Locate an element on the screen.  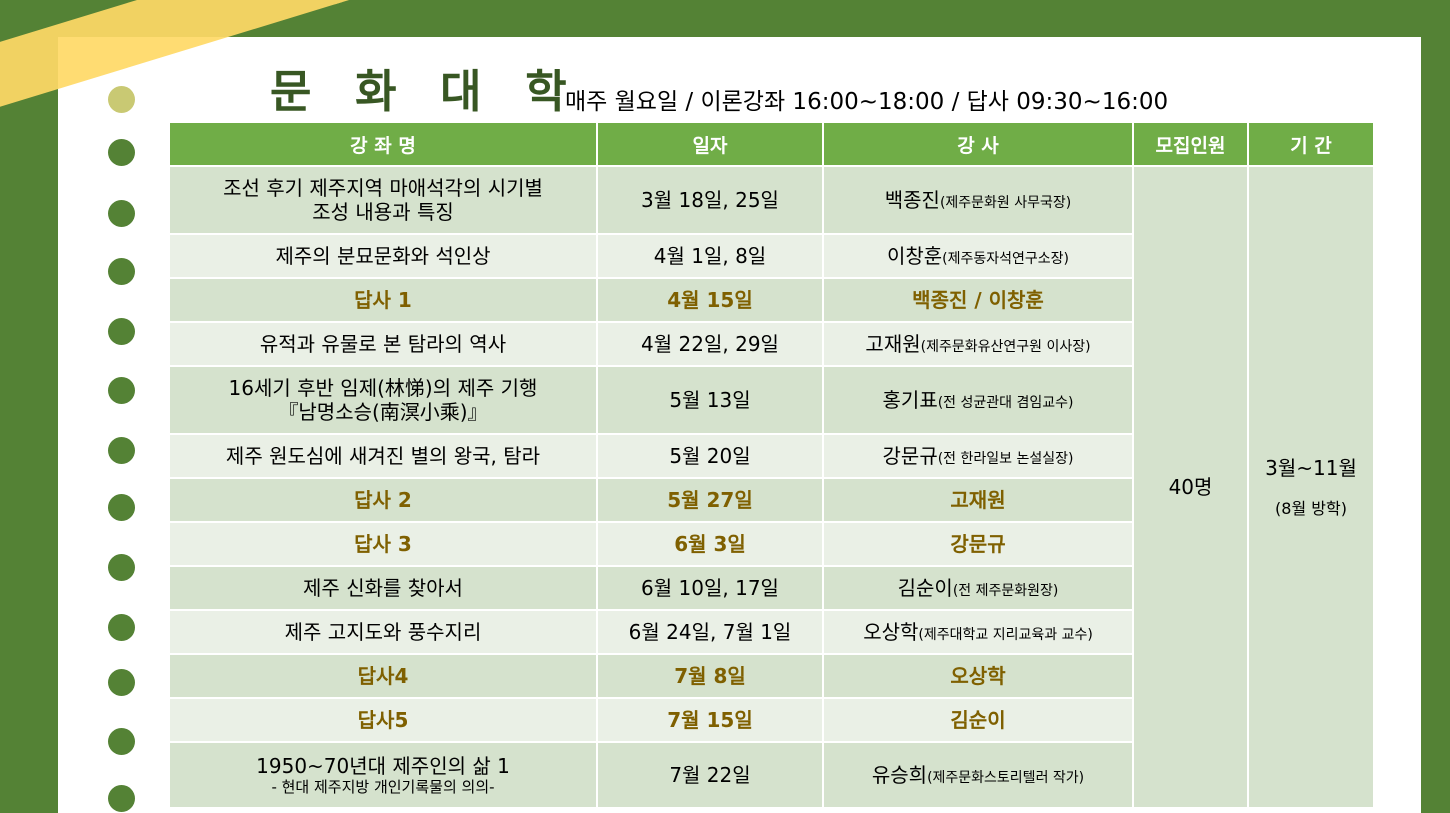
capacity-cell: 40명 is located at coordinates (1190, 487).